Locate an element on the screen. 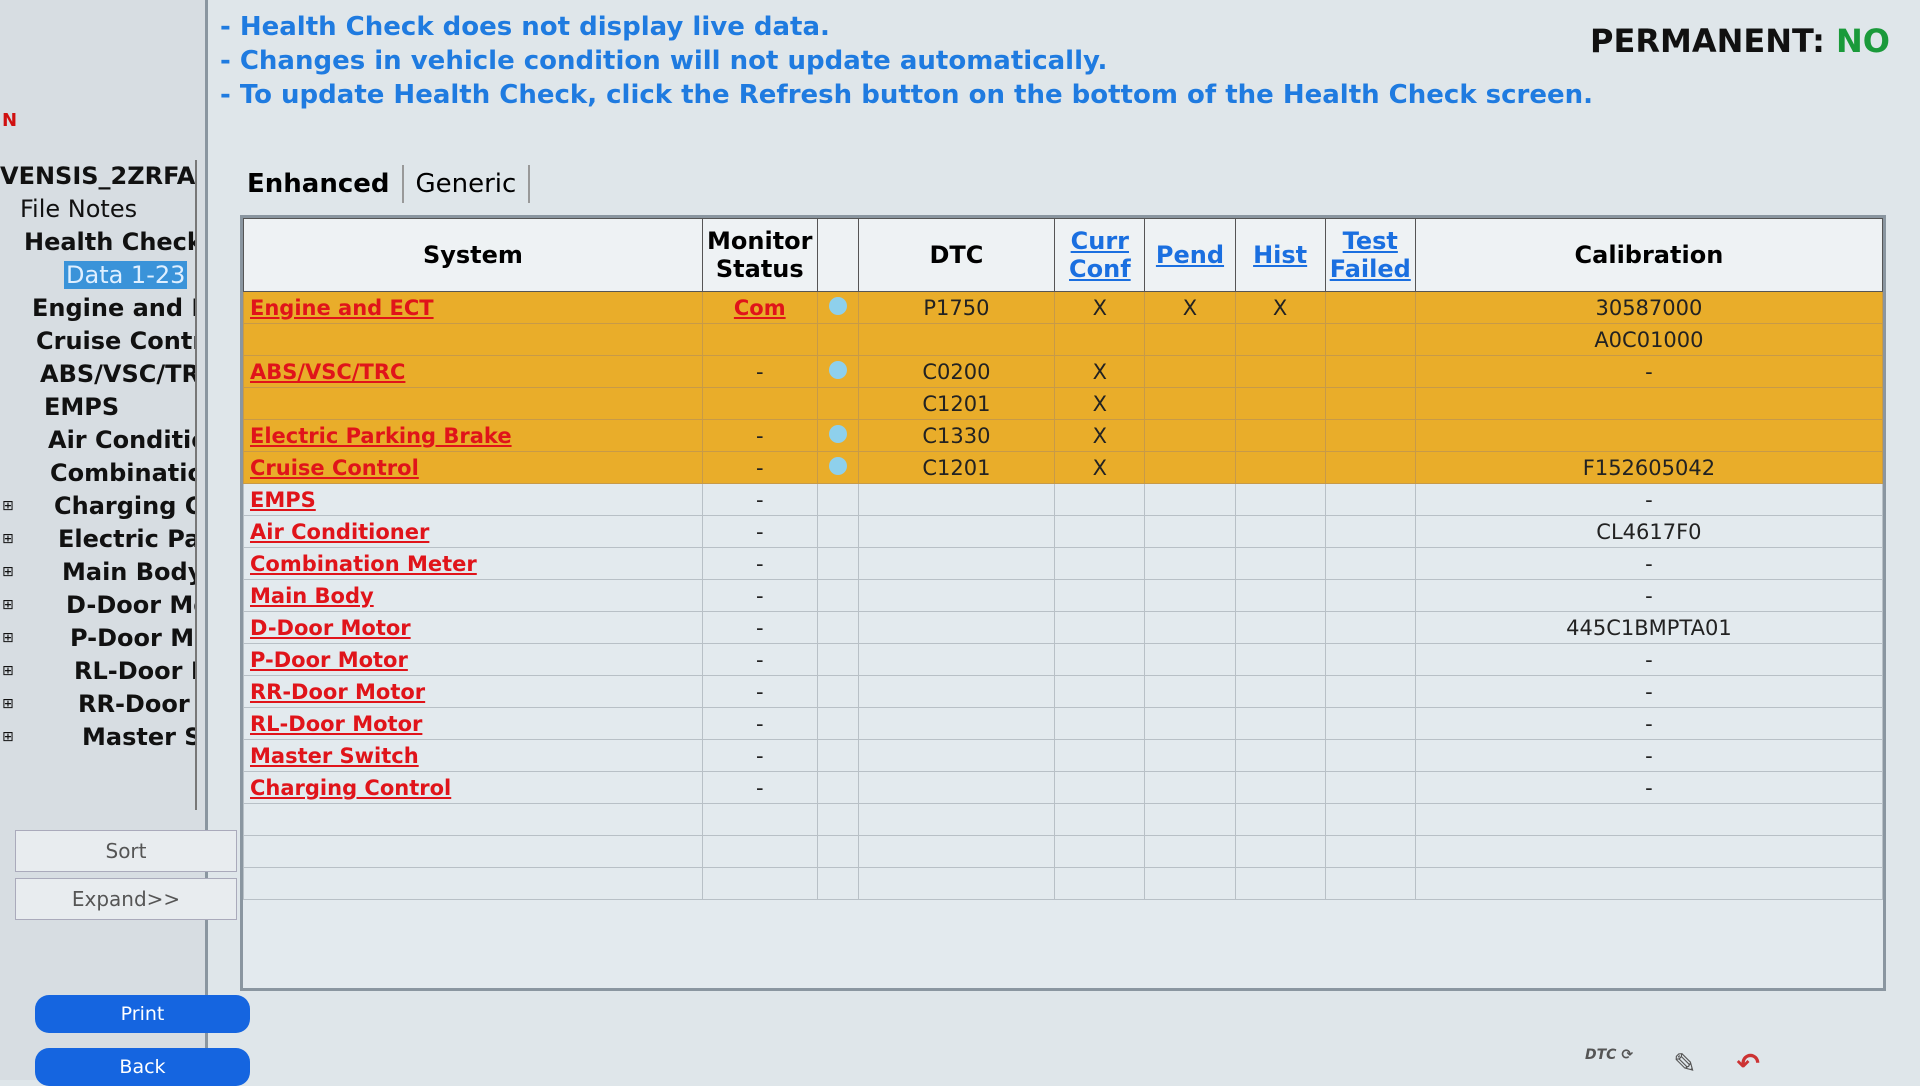 Image resolution: width=1920 pixels, height=1086 pixels. system-cell: Charging Control is located at coordinates (473, 787).